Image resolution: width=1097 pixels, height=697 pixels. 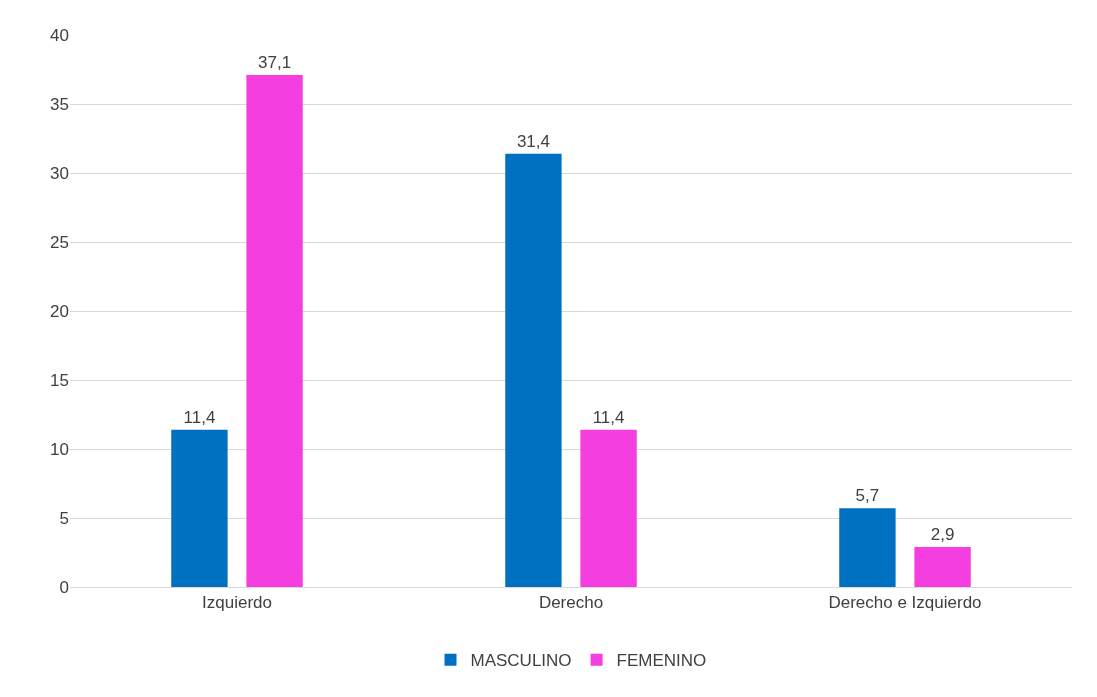 I want to click on legend-label: FEMENINO, so click(x=661, y=661).